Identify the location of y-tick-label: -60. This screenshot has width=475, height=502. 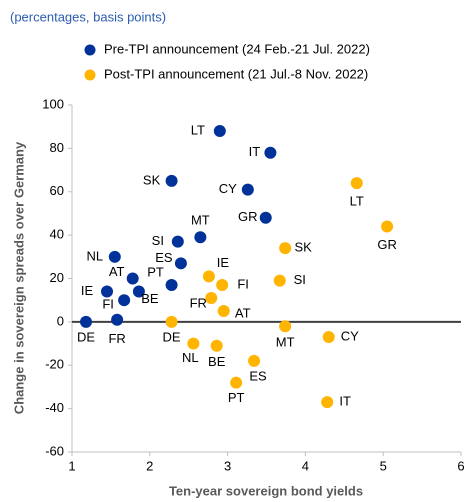
(54, 450).